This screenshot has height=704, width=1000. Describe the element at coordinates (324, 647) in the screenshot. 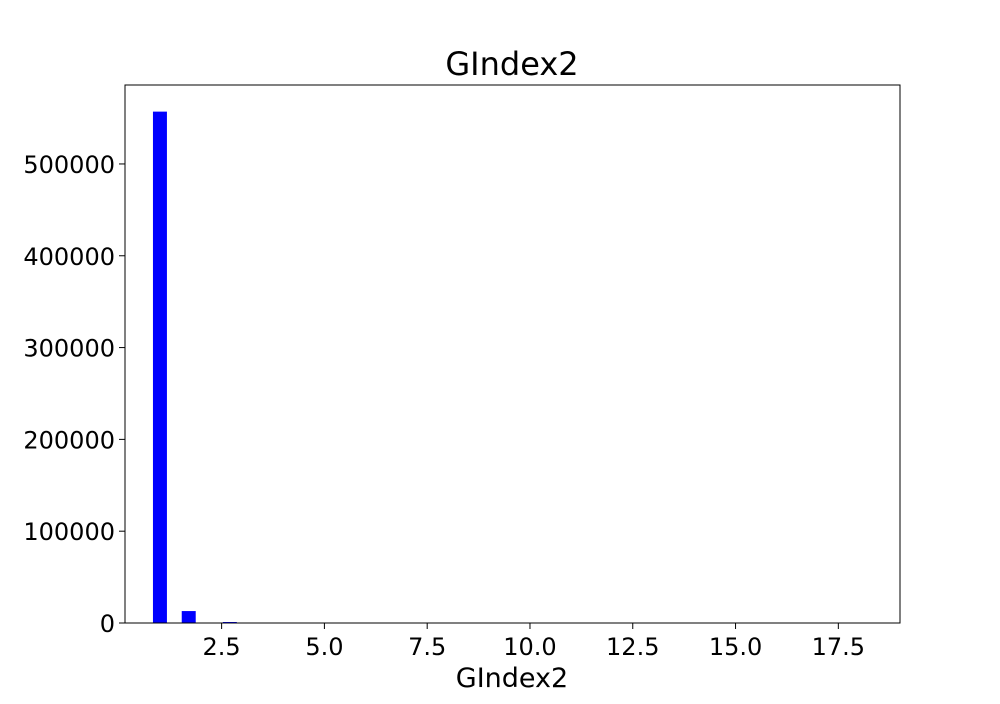

I see `x-tick-label: 5.0` at that location.